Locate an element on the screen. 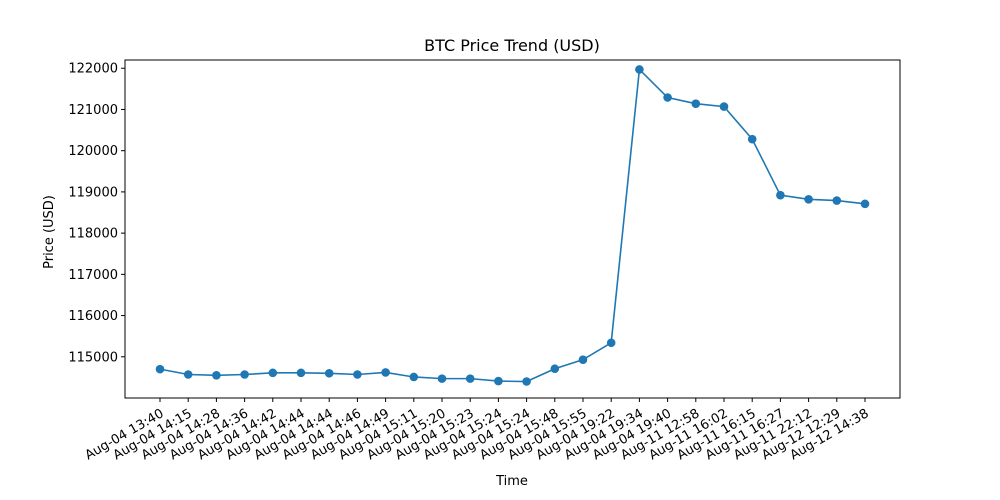 The height and width of the screenshot is (500, 1000). y-tick-label: 115000 is located at coordinates (93, 357).